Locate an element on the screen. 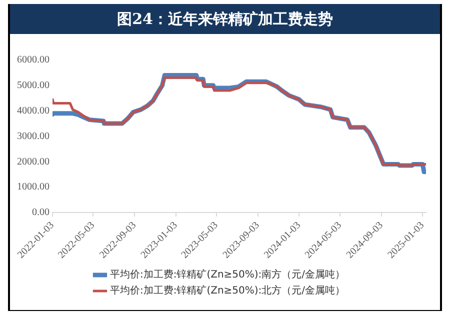 The height and width of the screenshot is (320, 457). legend-label: 平均价:加工费:锌精矿(Zn≥50%):南方（元/金属吨） is located at coordinates (228, 274).